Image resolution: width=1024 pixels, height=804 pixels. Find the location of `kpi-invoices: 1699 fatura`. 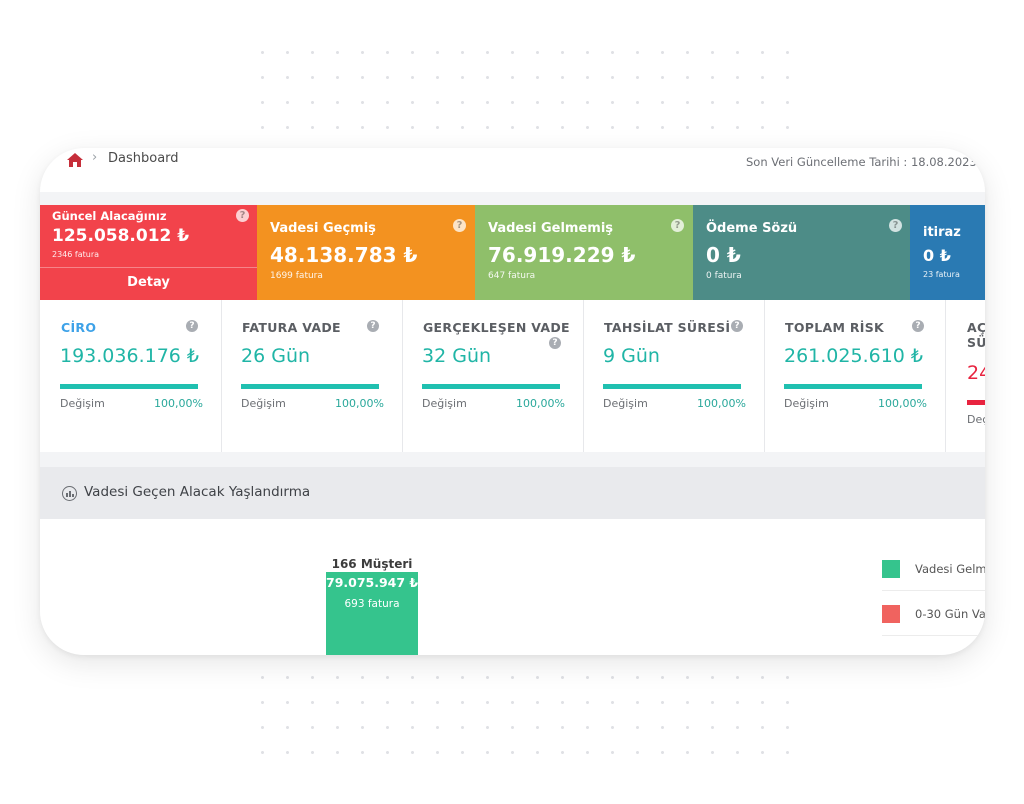

kpi-invoices: 1699 fatura is located at coordinates (296, 276).